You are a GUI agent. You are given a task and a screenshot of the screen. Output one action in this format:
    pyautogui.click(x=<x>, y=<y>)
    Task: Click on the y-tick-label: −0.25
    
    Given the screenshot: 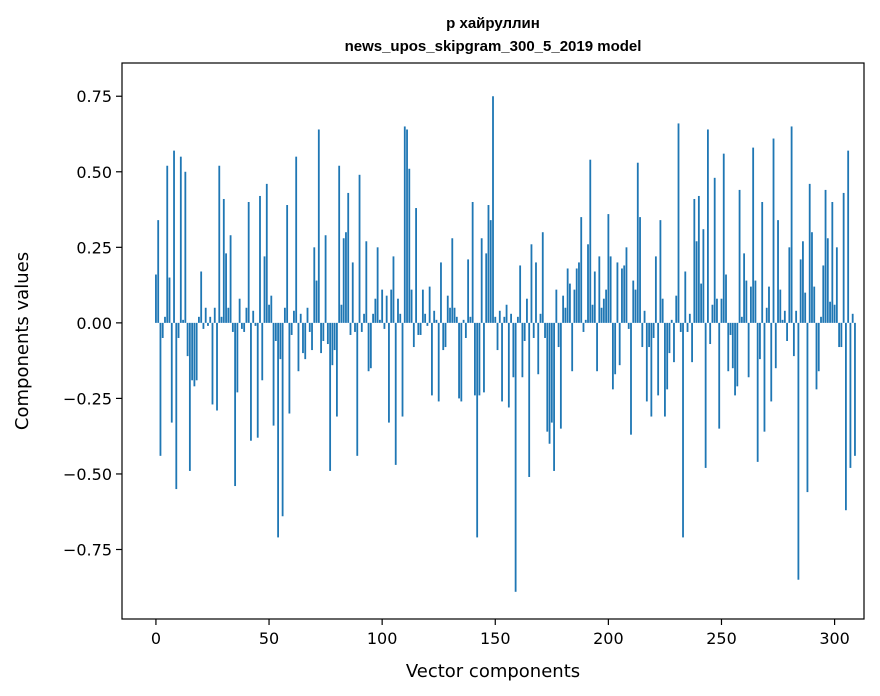 What is the action you would take?
    pyautogui.click(x=87, y=398)
    